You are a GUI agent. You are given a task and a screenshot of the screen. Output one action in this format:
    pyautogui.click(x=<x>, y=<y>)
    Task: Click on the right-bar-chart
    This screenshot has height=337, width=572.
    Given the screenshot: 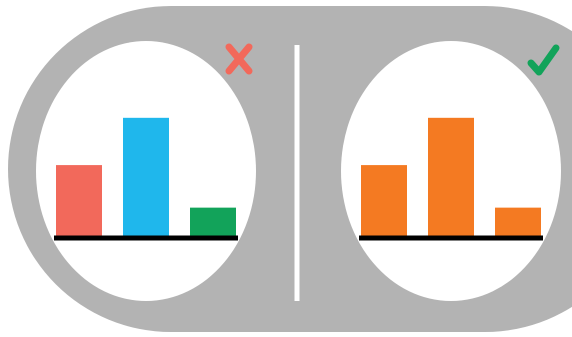 What is the action you would take?
    pyautogui.click(x=451, y=179)
    